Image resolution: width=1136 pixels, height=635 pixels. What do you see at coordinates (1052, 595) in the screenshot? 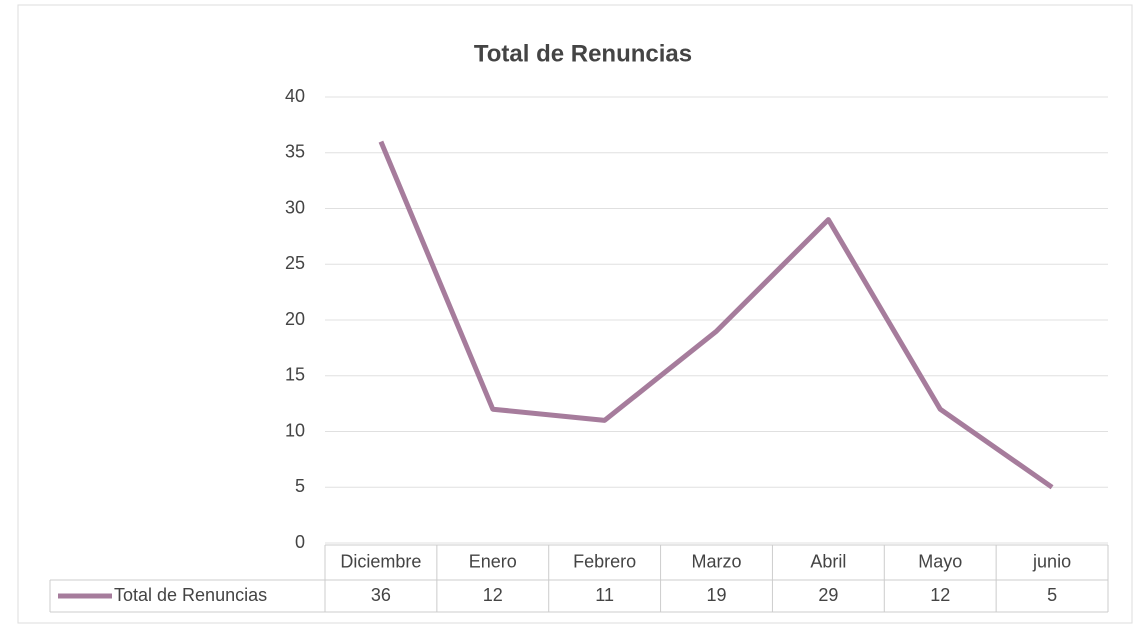
I see `data-label: 5` at bounding box center [1052, 595].